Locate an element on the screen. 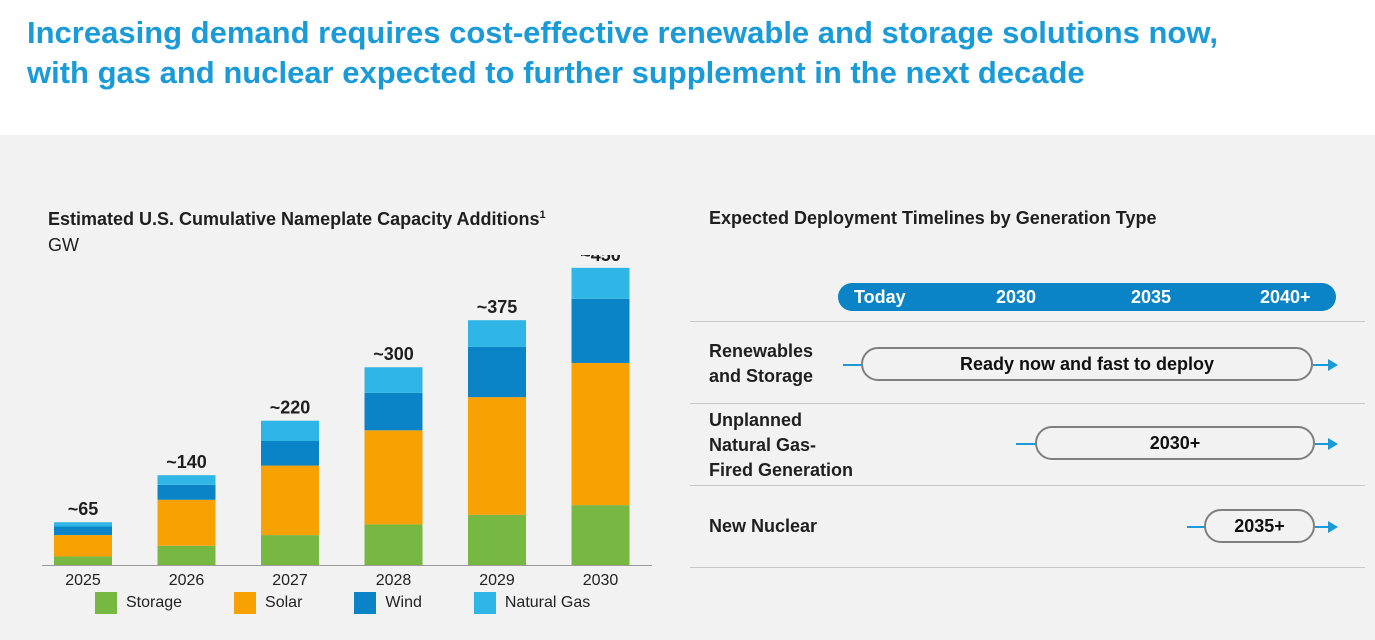 Image resolution: width=1375 pixels, height=640 pixels. timeline-row-label-natural-gas: Unplanned Natural Gas- Fired Generation is located at coordinates (781, 445).